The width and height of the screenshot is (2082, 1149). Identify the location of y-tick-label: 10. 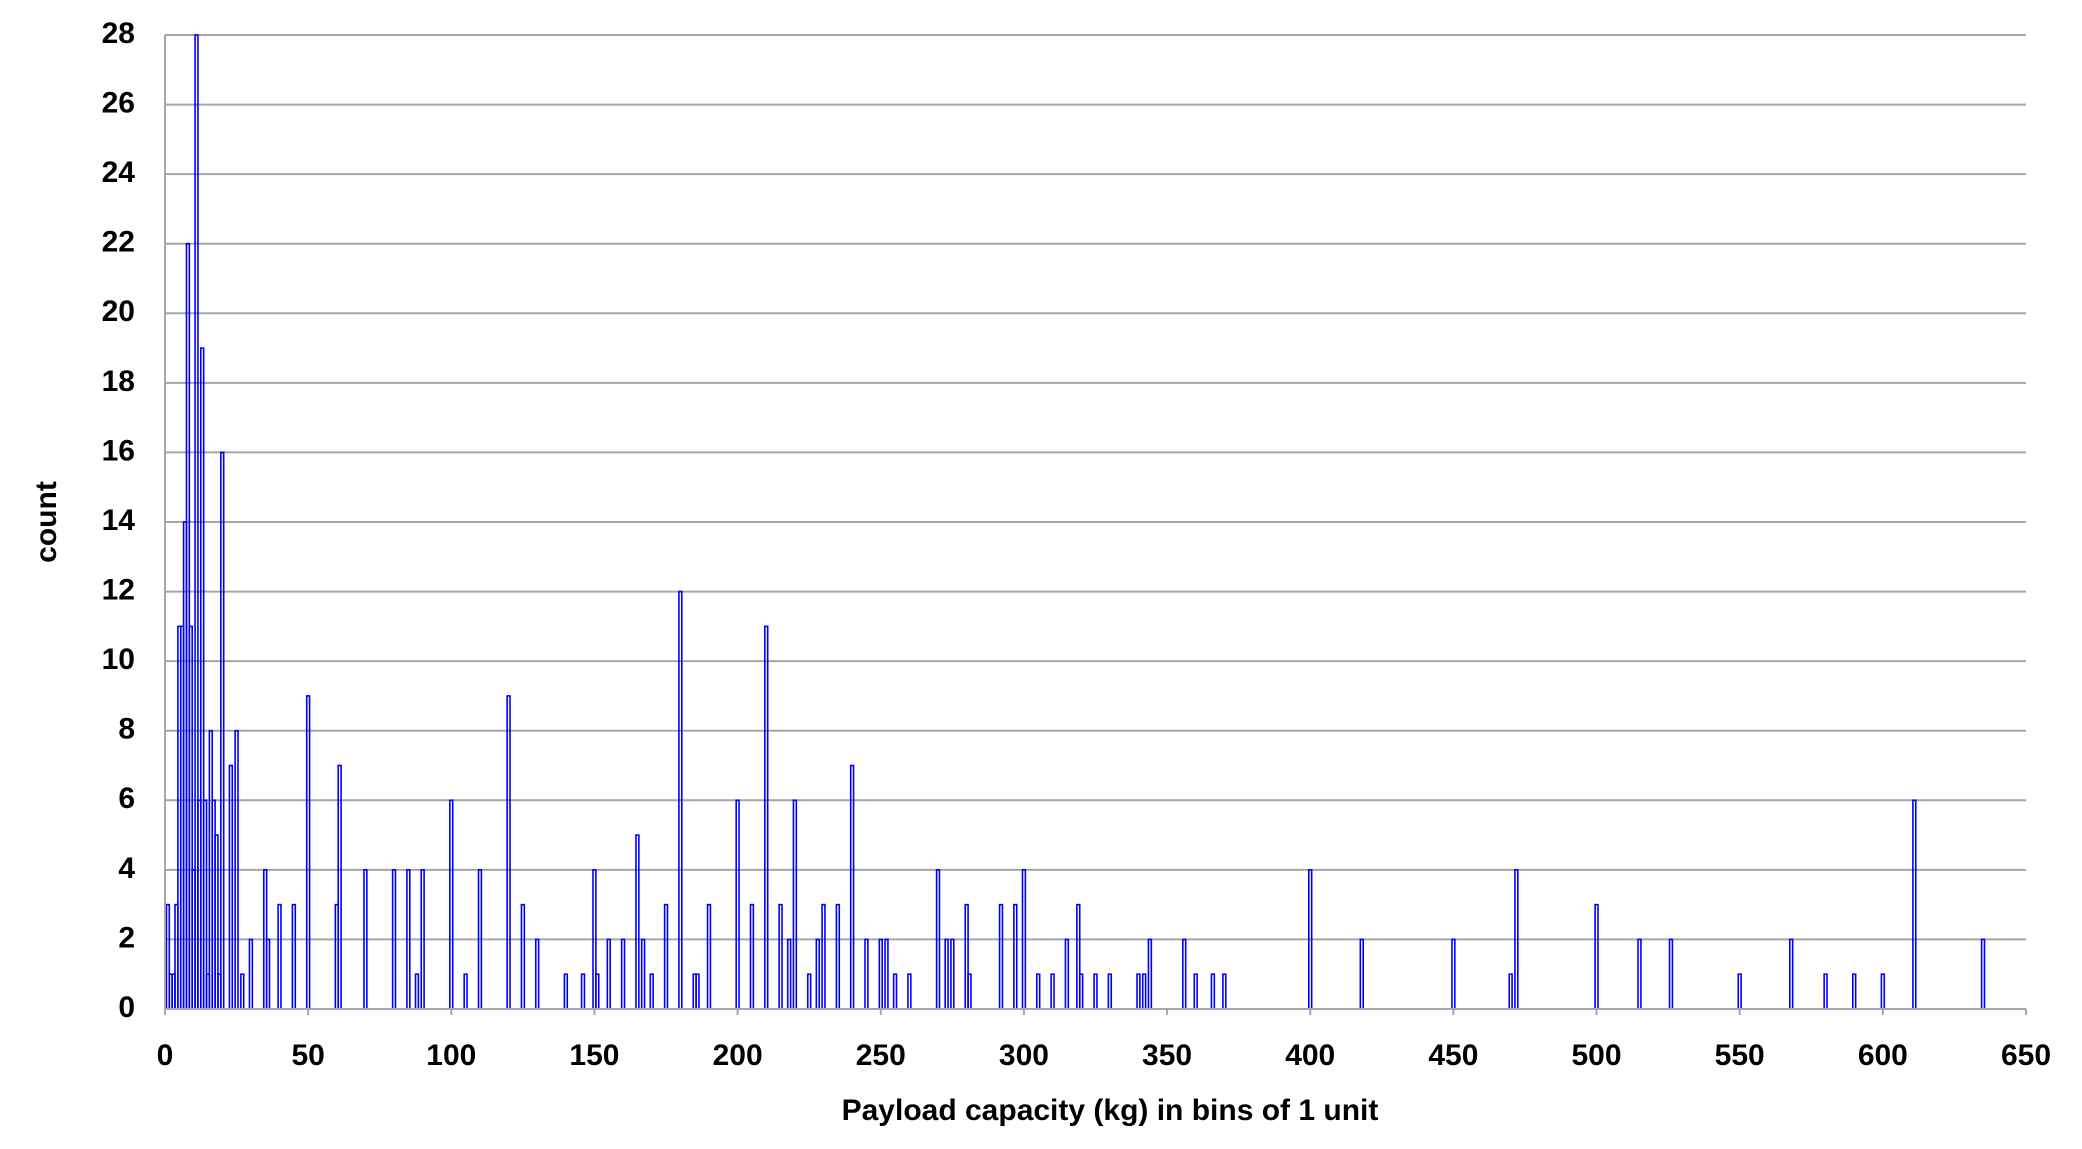
(118, 659).